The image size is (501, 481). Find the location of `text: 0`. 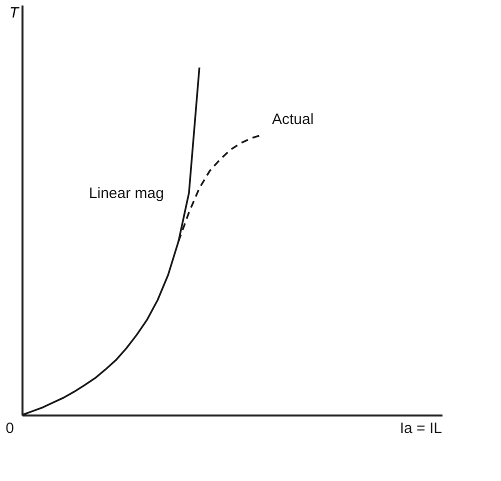

text: 0 is located at coordinates (10, 428).